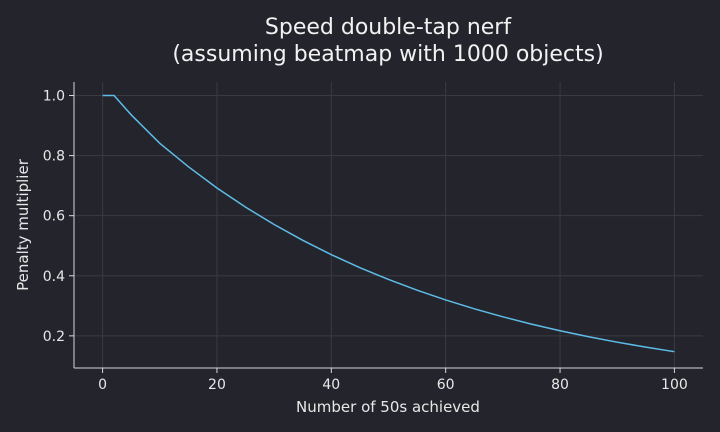 The height and width of the screenshot is (432, 720). I want to click on x-tick-label: 0, so click(102, 385).